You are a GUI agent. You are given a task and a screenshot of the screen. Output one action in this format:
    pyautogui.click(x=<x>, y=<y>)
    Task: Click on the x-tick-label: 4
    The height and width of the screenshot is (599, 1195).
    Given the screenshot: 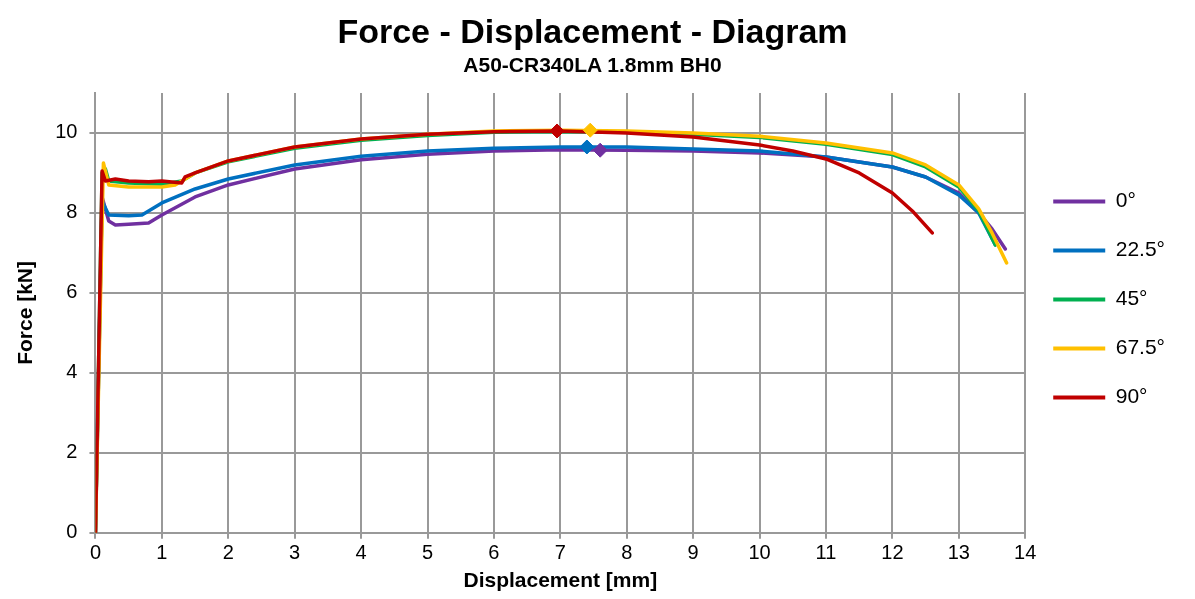 What is the action you would take?
    pyautogui.click(x=361, y=552)
    